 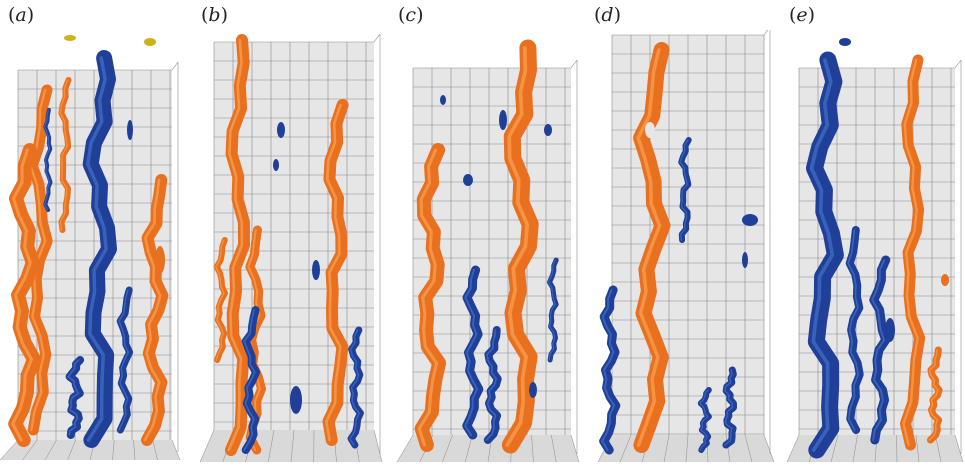 I want to click on loop-hole, so click(x=650, y=130).